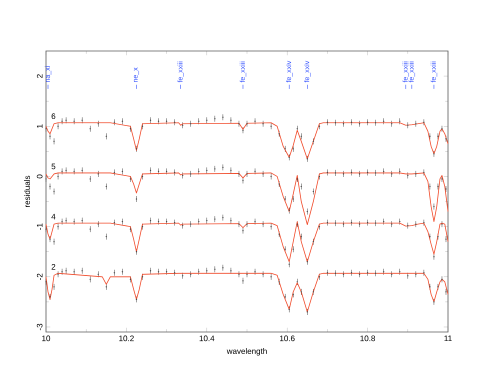 Image resolution: width=495 pixels, height=383 pixels. I want to click on y-tick-label: -1, so click(39, 226).